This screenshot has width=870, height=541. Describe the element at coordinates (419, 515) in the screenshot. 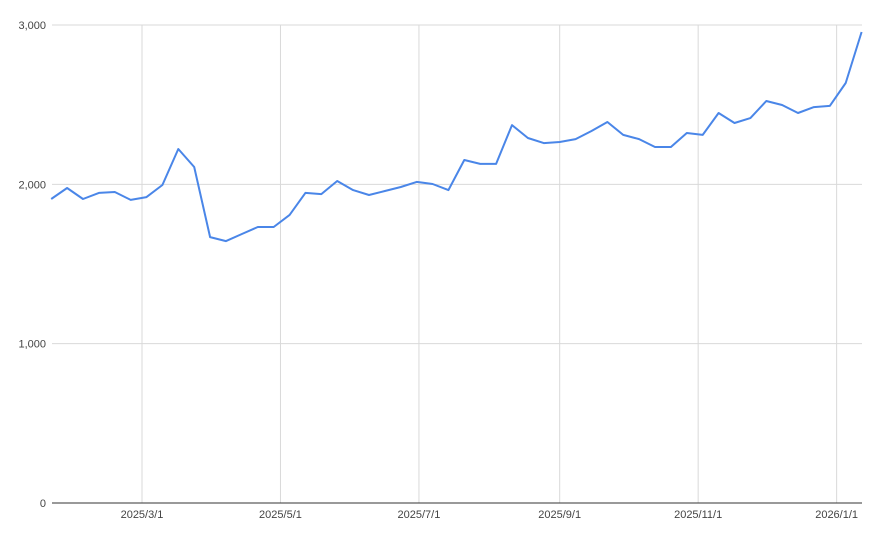

I see `x-tick-label: 2025/7/1` at that location.